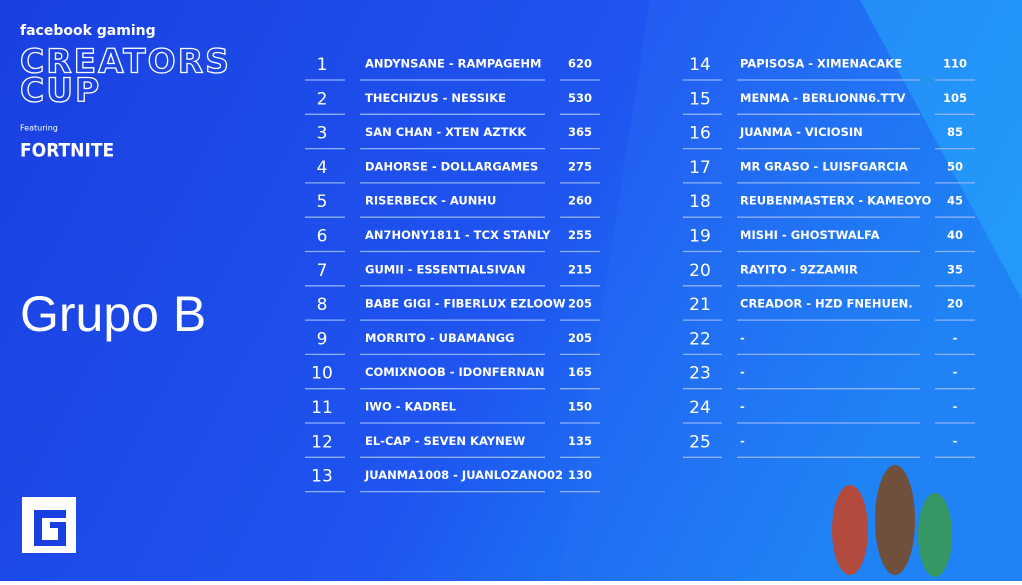  What do you see at coordinates (580, 475) in the screenshot?
I see `points: 130` at bounding box center [580, 475].